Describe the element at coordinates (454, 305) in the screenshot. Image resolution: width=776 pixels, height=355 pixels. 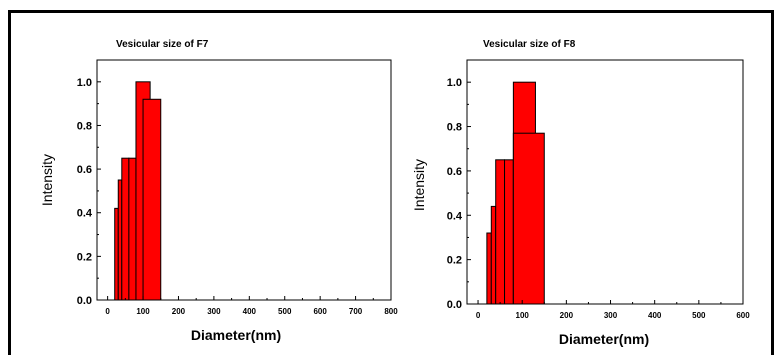
I see `chart-f8-ytick-label-0: 0.0` at that location.